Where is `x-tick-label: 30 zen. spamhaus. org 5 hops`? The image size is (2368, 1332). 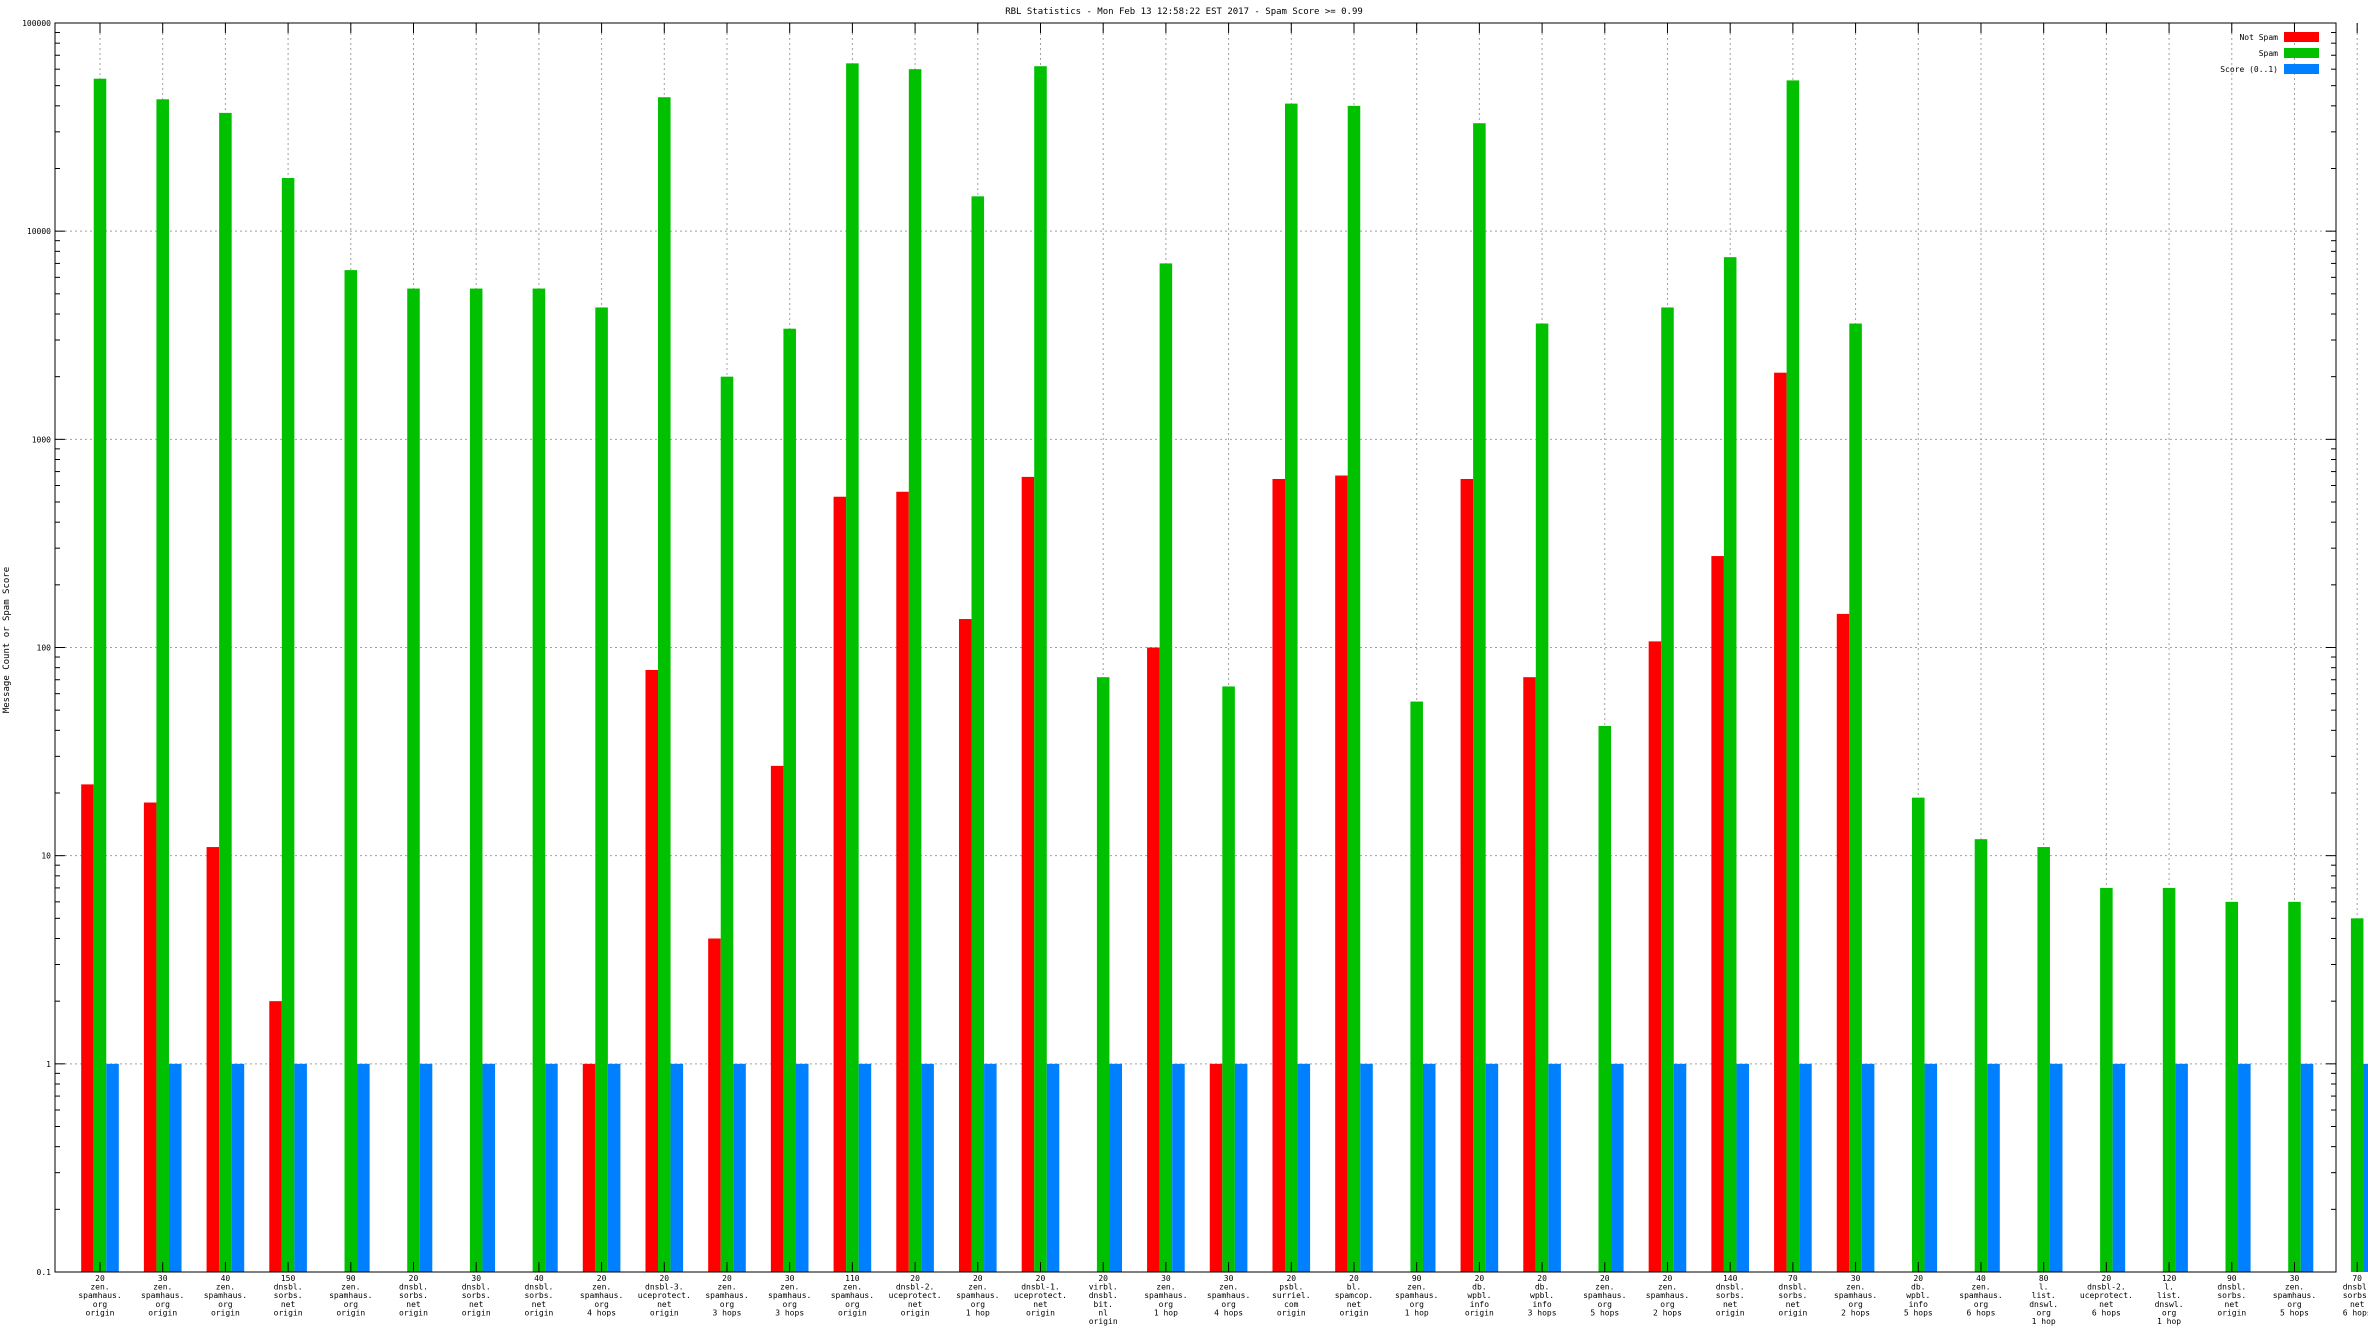
x-tick-label: 30 zen. spamhaus. org 5 hops is located at coordinates (2294, 1295).